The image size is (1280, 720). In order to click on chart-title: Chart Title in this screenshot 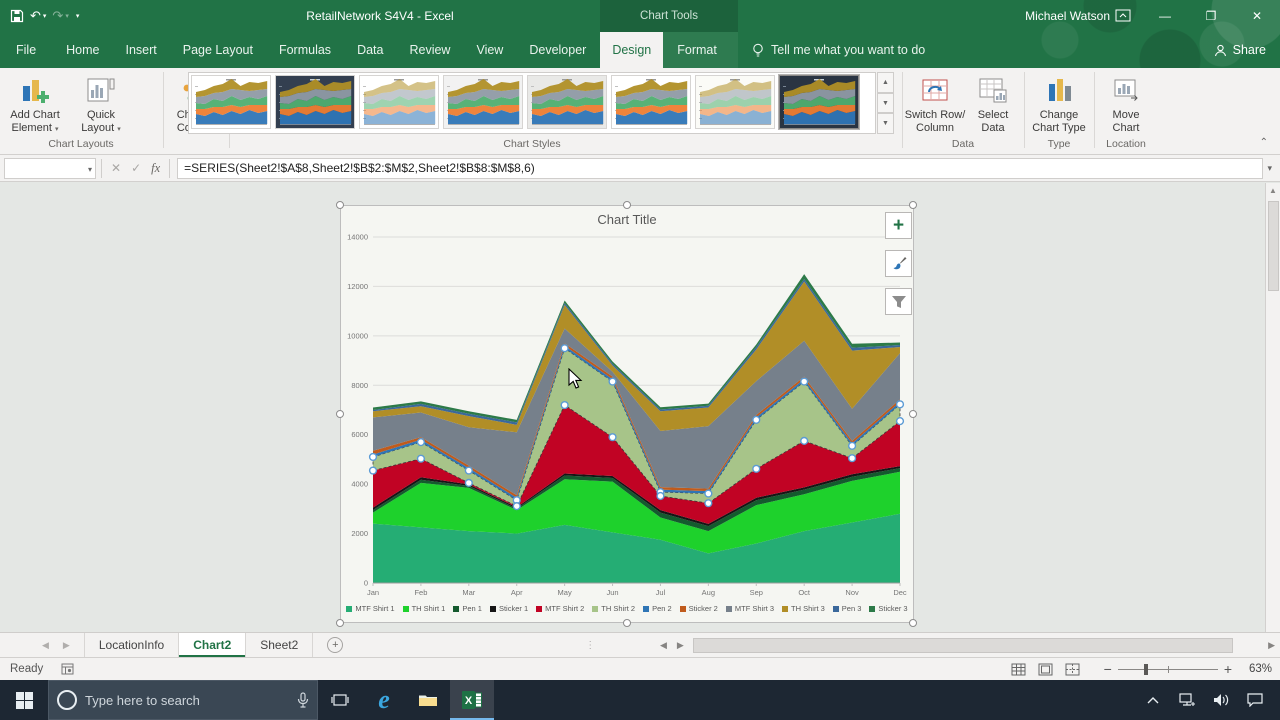, I will do `click(627, 219)`.